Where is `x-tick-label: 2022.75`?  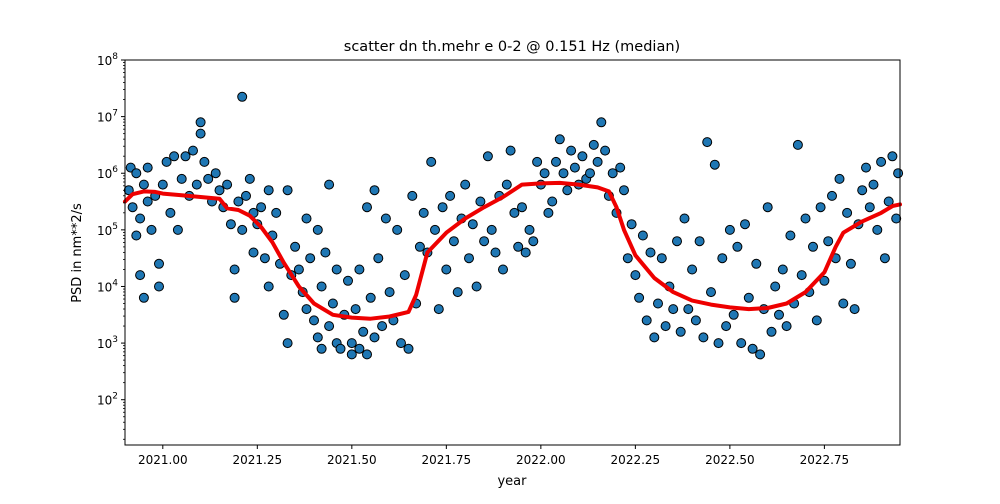
x-tick-label: 2022.75 is located at coordinates (825, 460).